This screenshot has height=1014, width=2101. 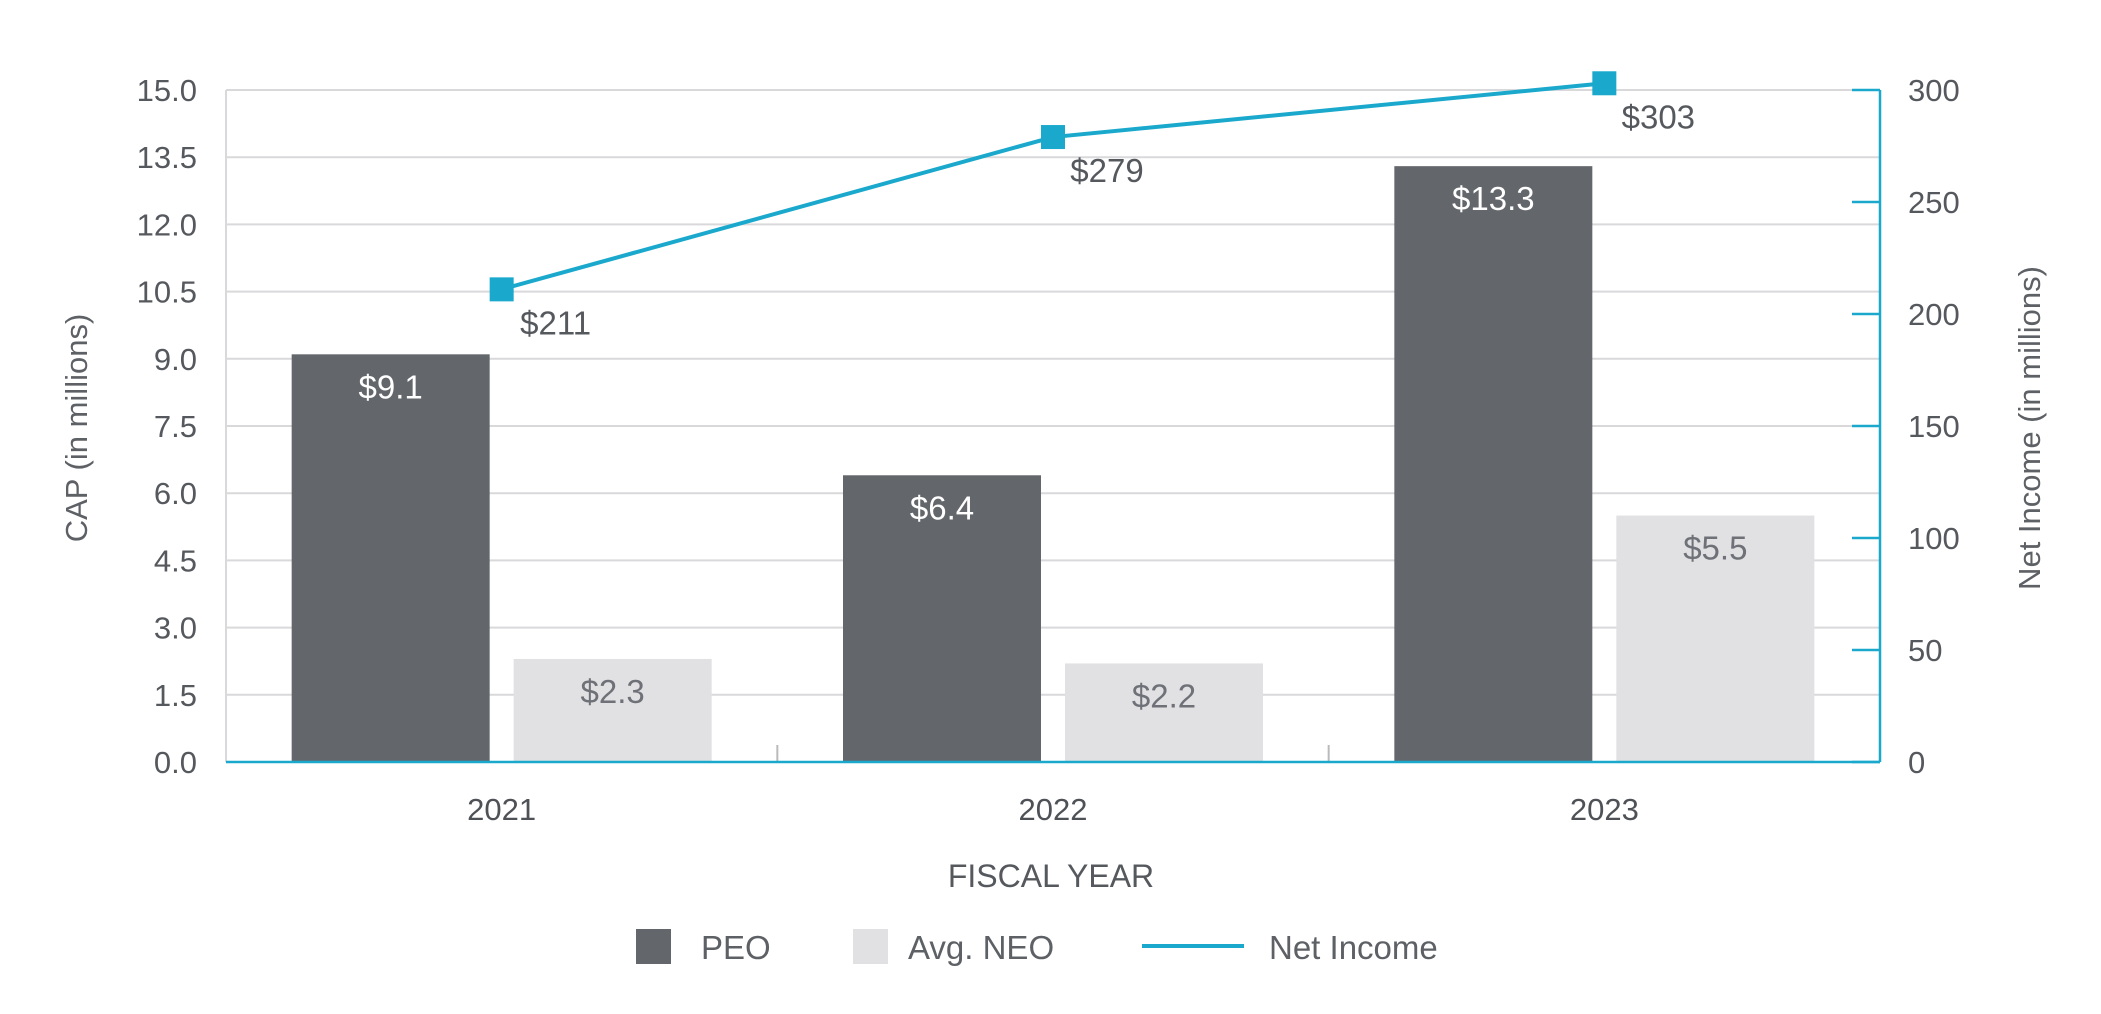 What do you see at coordinates (76, 428) in the screenshot?
I see `y-axis-title: CAP (in millions)` at bounding box center [76, 428].